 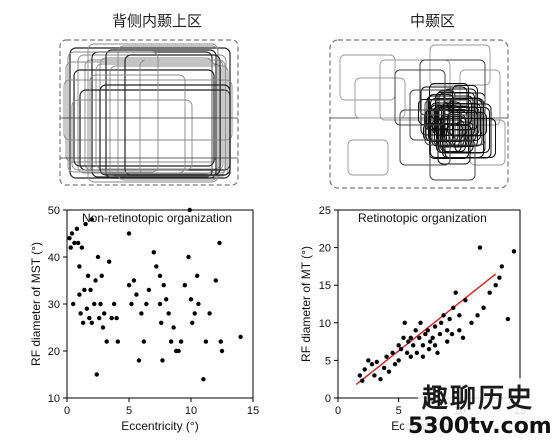 What do you see at coordinates (325, 249) in the screenshot?
I see `mt-y-tick-label: 20` at bounding box center [325, 249].